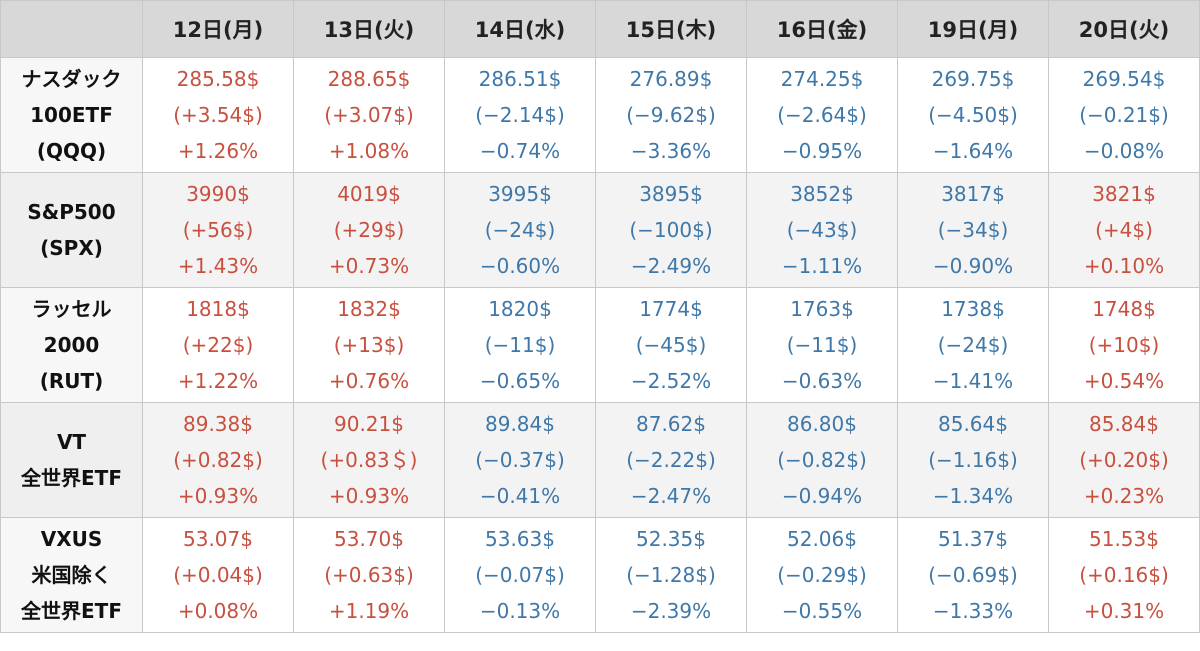  I want to click on change-value: (−0.82$), so click(822, 460).